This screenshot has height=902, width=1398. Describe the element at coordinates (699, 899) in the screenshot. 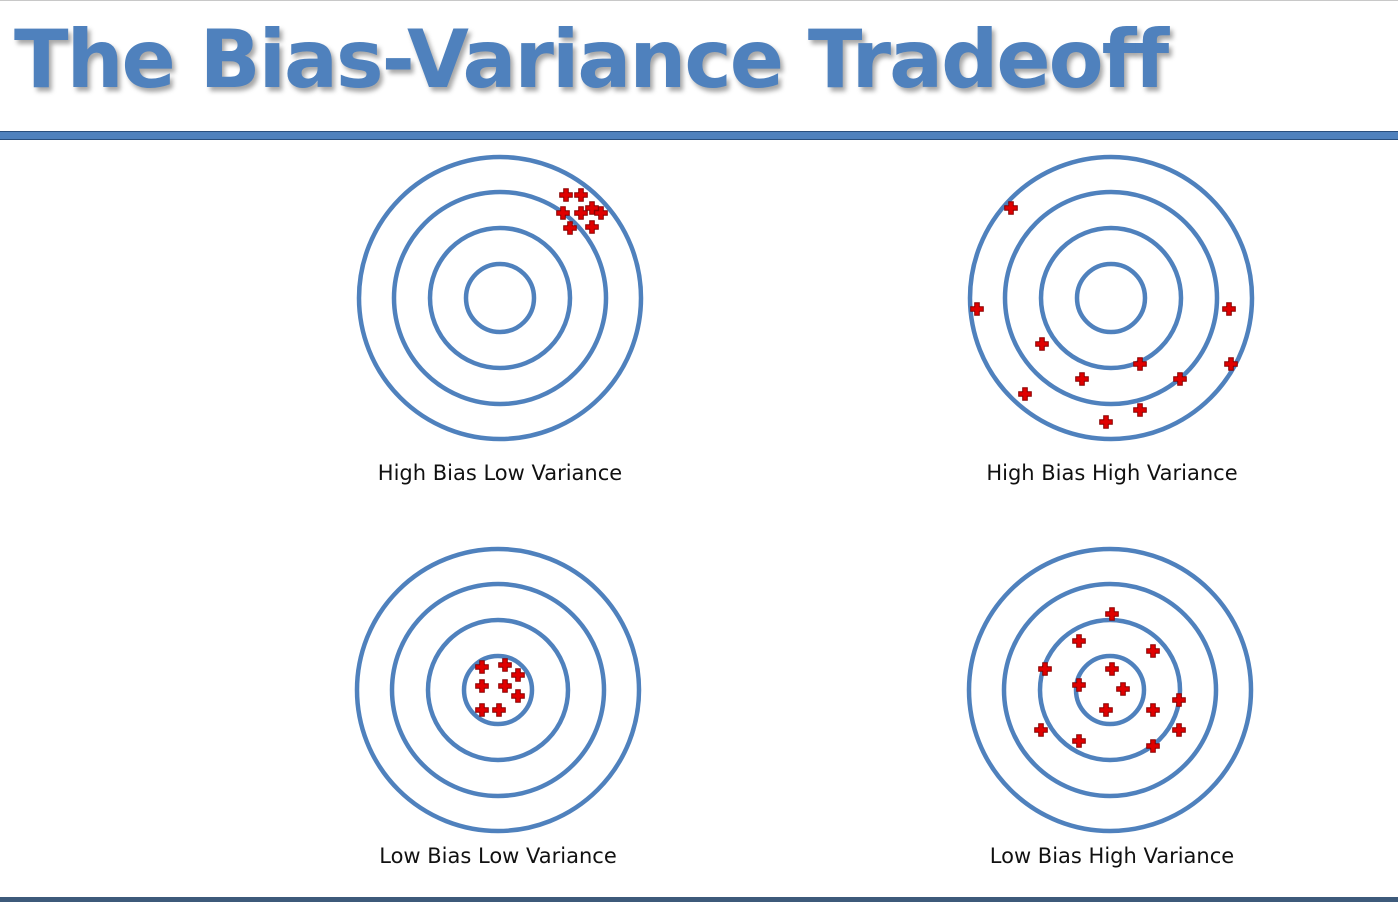

I see `bottom-border` at that location.